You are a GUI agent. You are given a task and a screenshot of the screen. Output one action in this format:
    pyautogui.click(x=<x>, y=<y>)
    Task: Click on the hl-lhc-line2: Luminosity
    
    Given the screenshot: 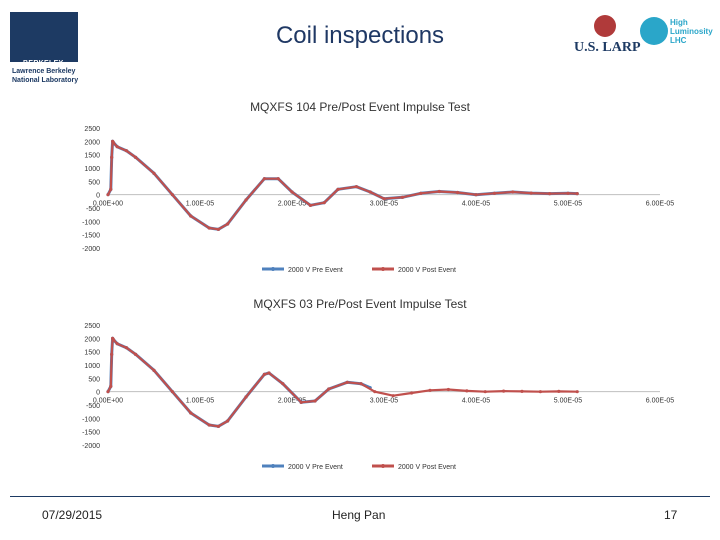 What is the action you would take?
    pyautogui.click(x=691, y=31)
    